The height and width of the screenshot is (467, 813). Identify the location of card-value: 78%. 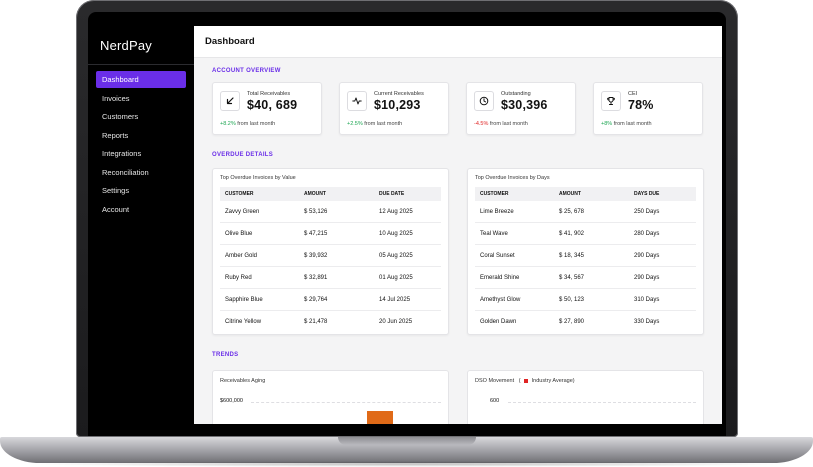
(641, 105).